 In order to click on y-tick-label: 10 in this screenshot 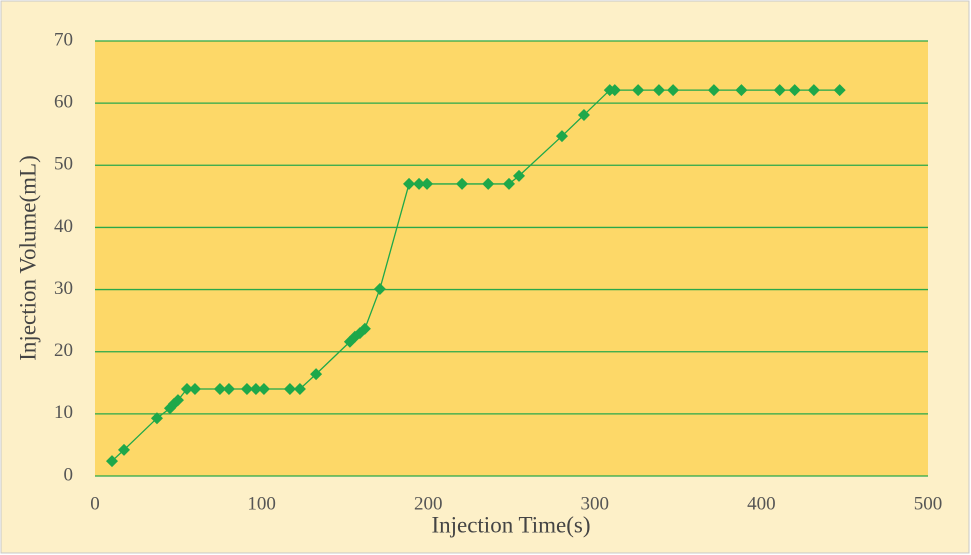, I will do `click(63, 412)`.